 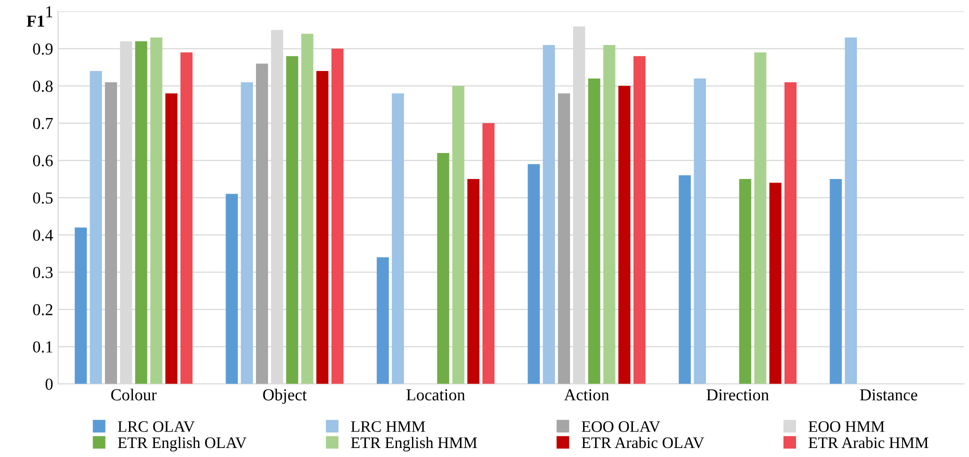 I want to click on legend-label: ETR Arabic HMM, so click(x=868, y=442).